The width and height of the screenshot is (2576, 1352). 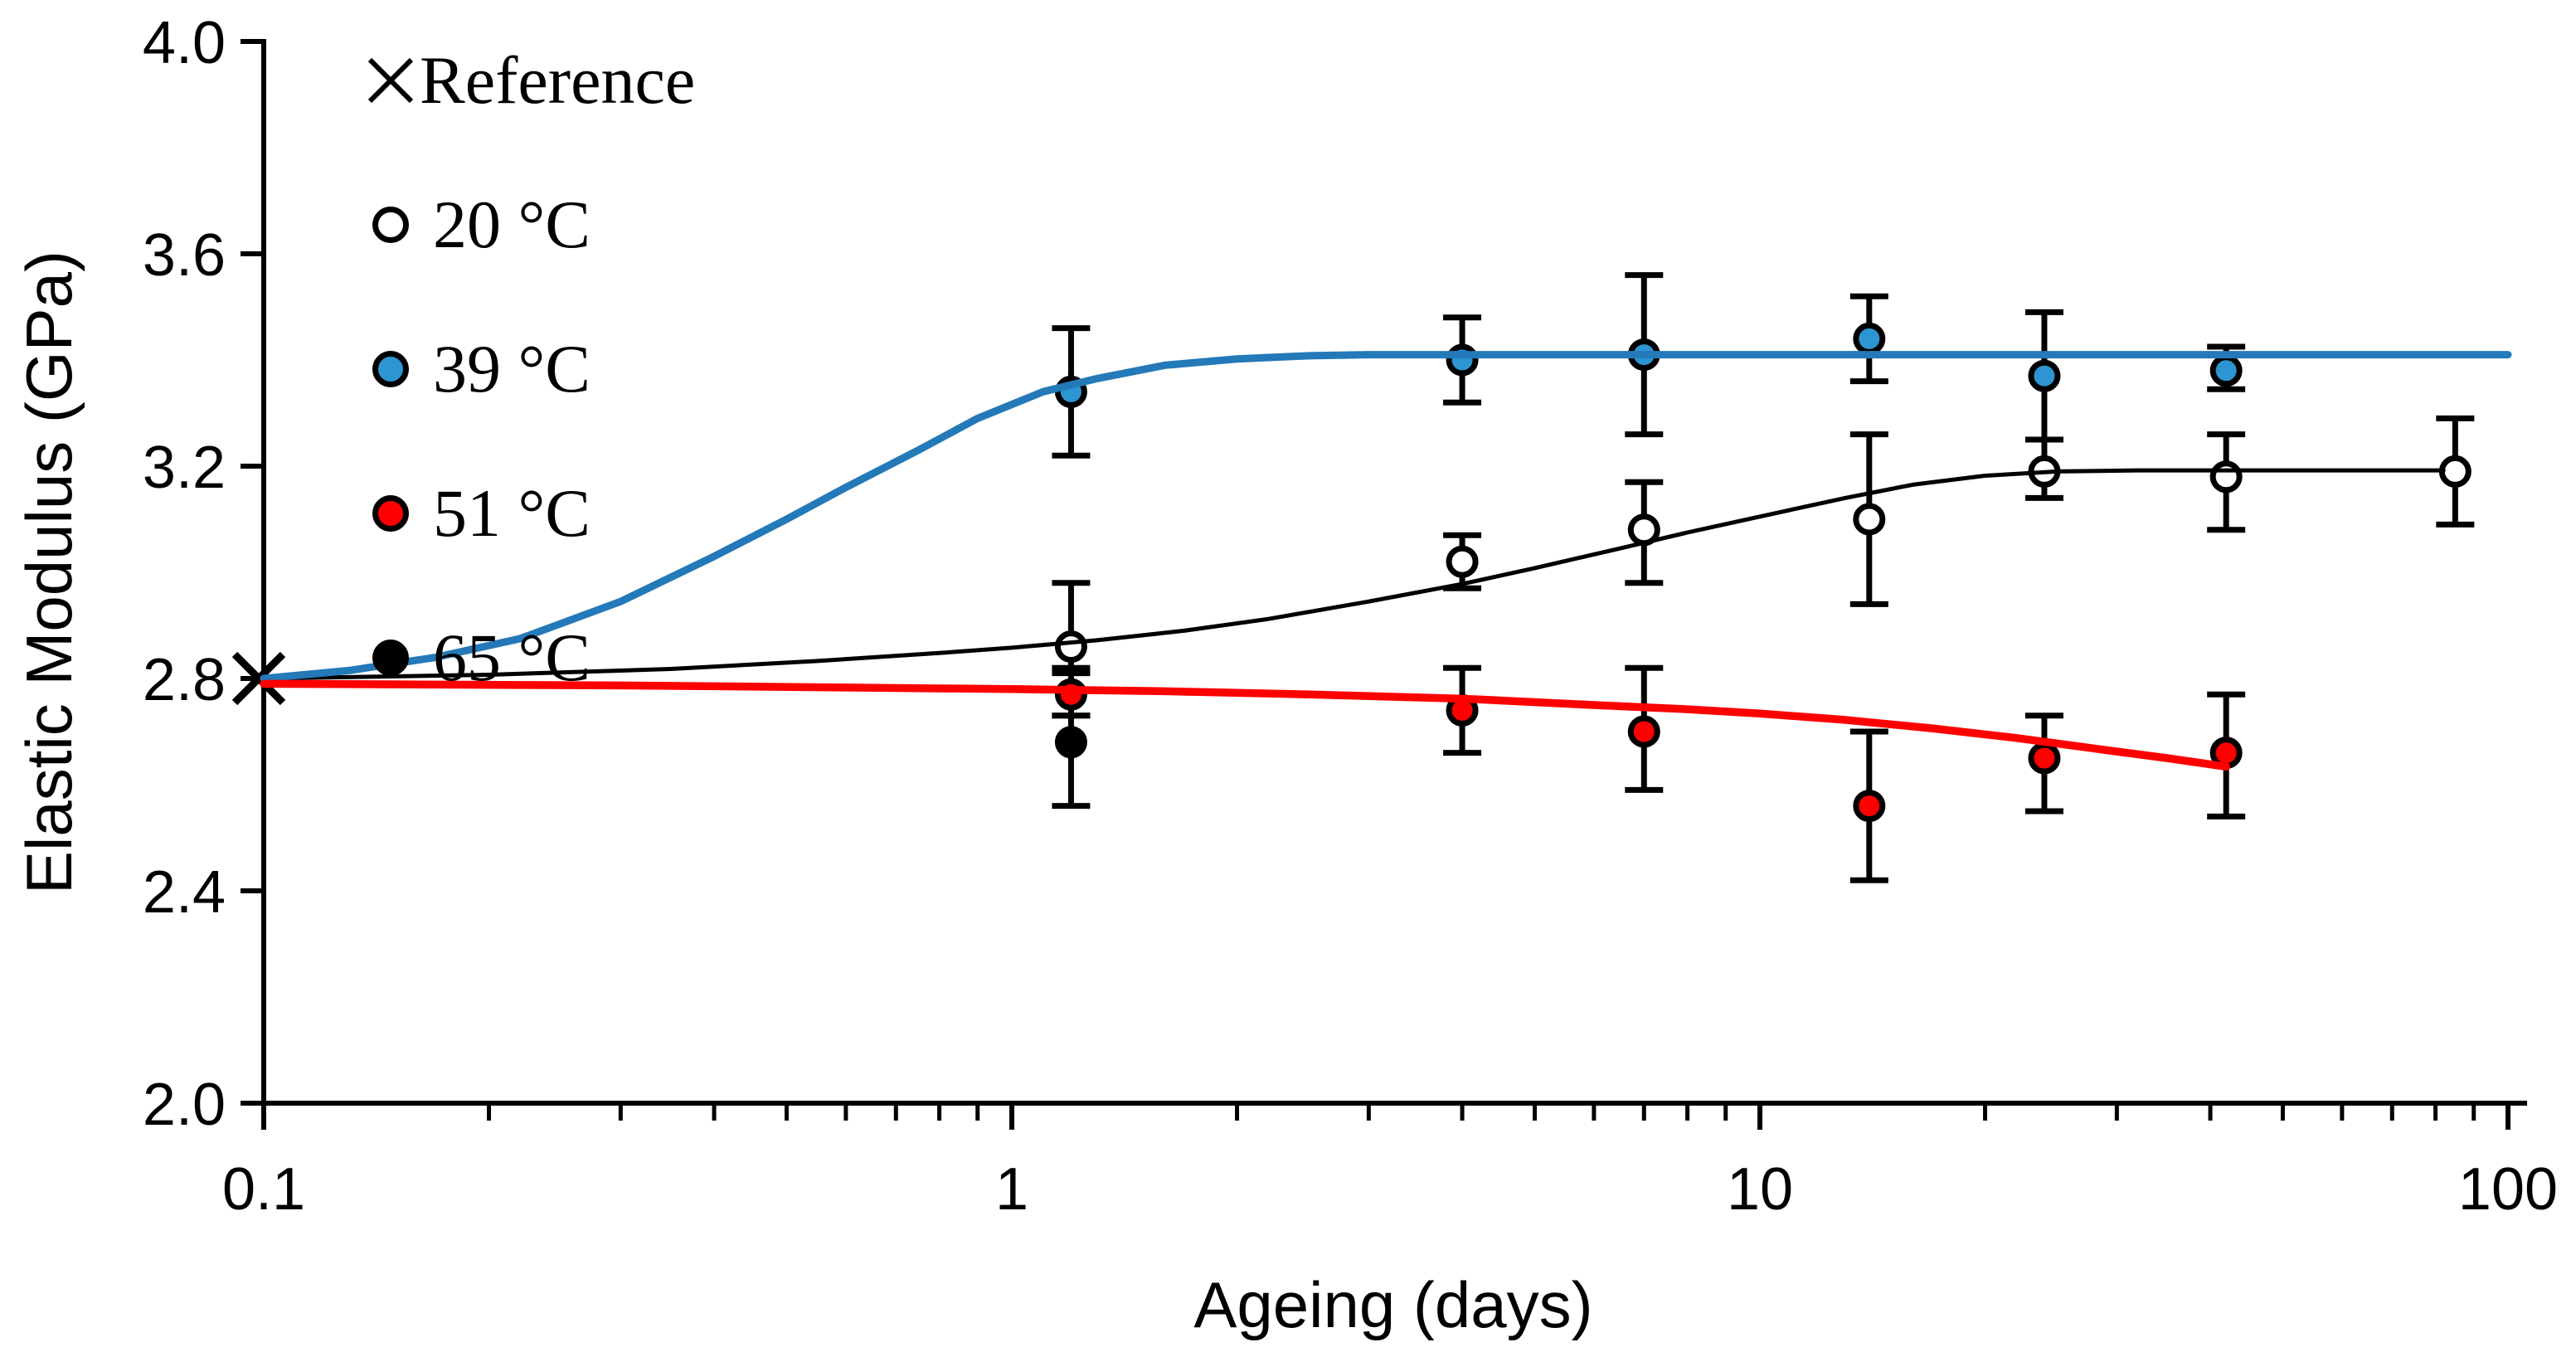 I want to click on open-circle-marker-icon, so click(x=391, y=225).